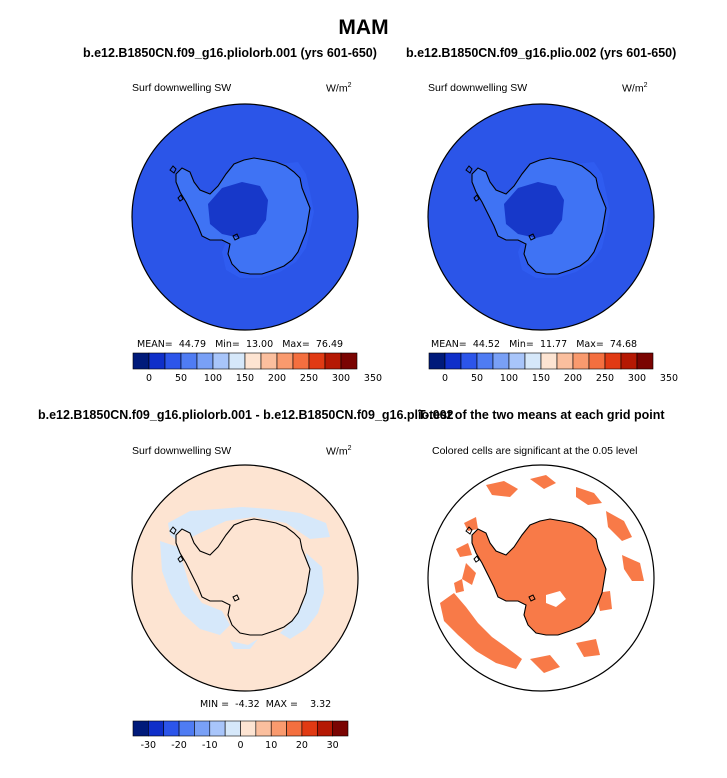  Describe the element at coordinates (182, 451) in the screenshot. I see `panel-3-subtitle: Surf downwelling SW` at that location.